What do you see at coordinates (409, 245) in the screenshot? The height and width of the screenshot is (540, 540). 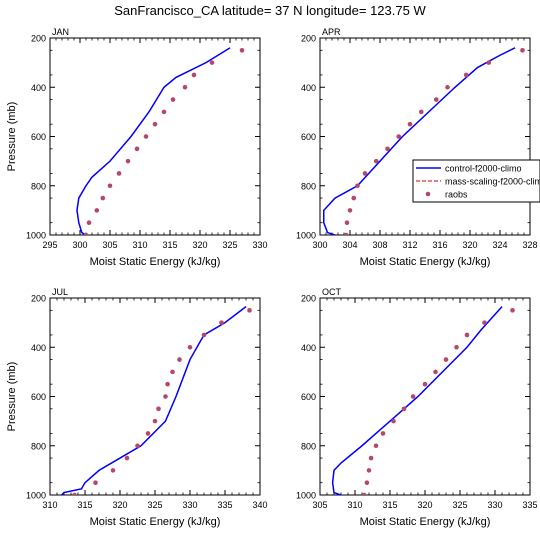 I see `x-tick-label: 312` at bounding box center [409, 245].